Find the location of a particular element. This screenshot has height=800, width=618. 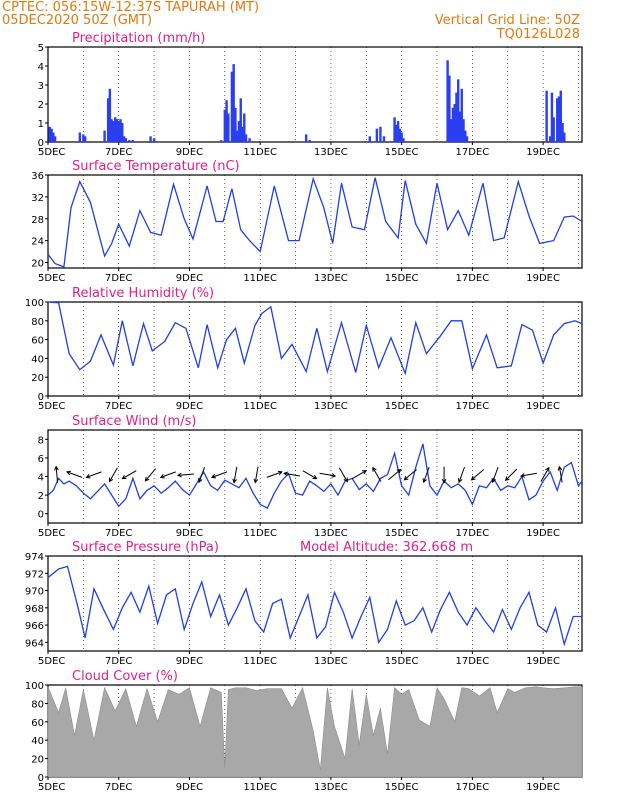

y-tick-label: 80 is located at coordinates (37, 704).